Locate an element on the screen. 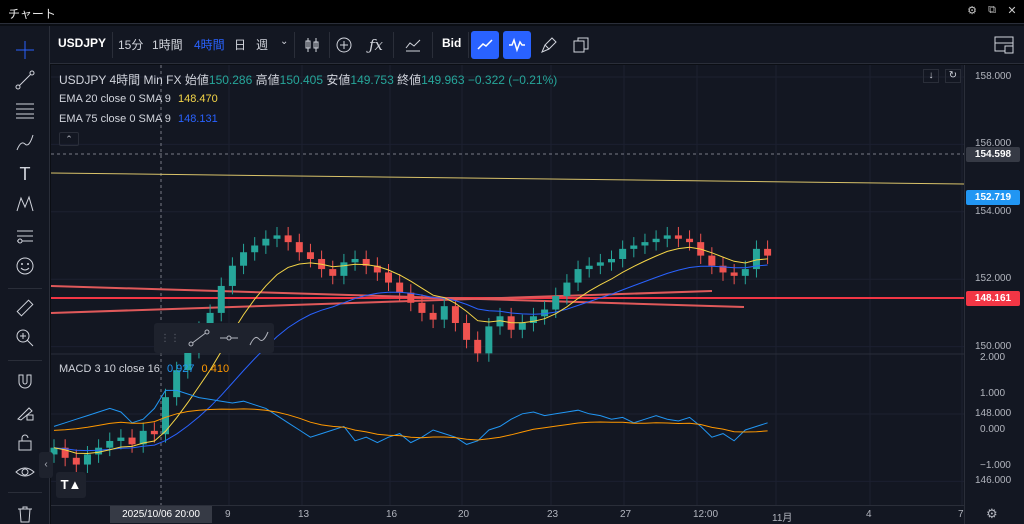  trendline-tool-icon is located at coordinates (199, 338).